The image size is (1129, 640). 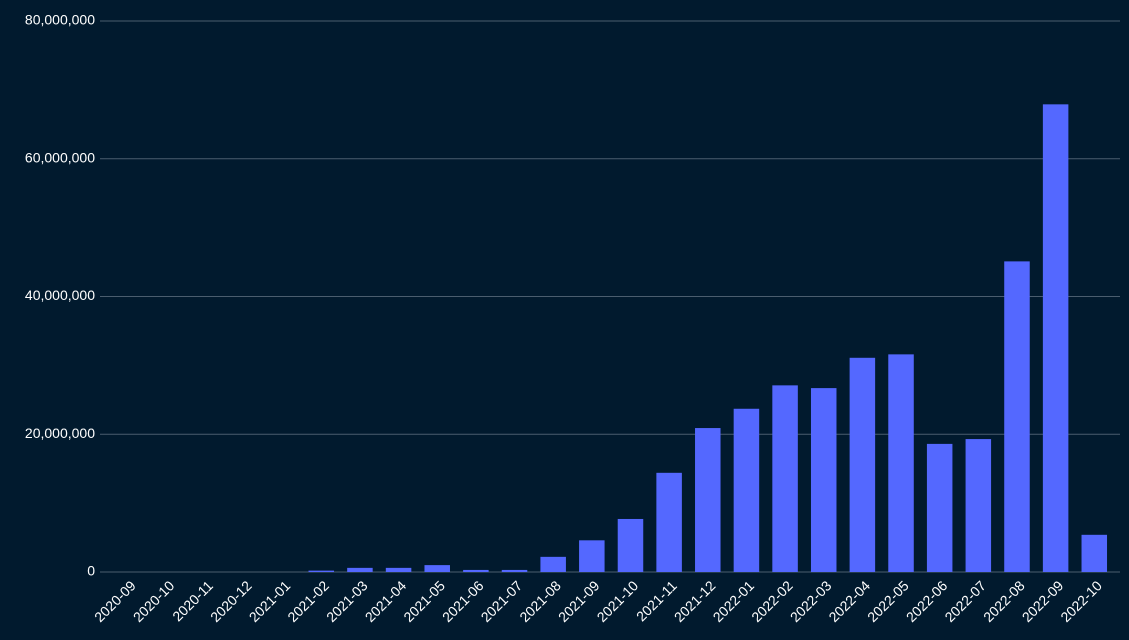 What do you see at coordinates (231, 601) in the screenshot?
I see `x-tick-label: 2020-12` at bounding box center [231, 601].